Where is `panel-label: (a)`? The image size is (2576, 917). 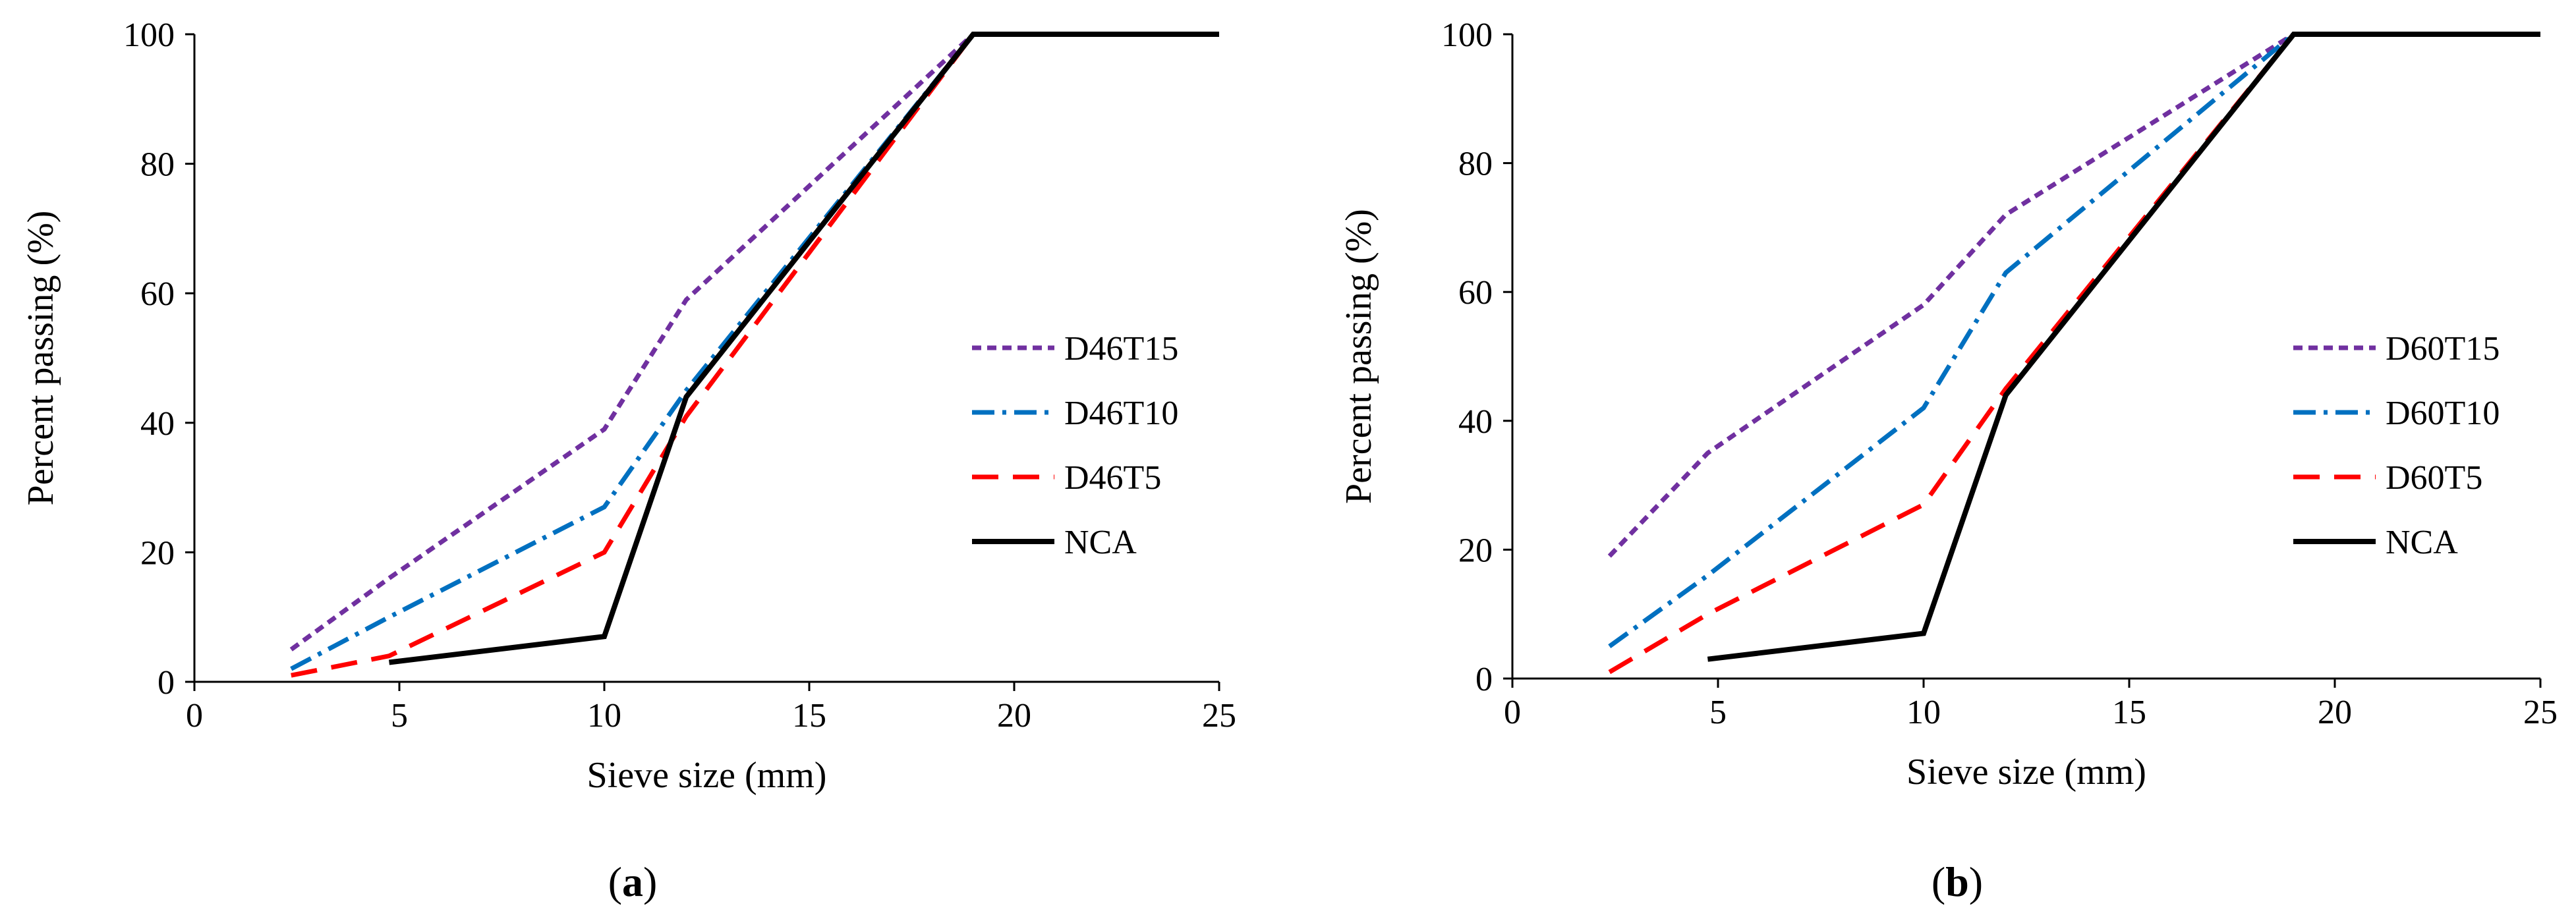 panel-label: (a) is located at coordinates (633, 881).